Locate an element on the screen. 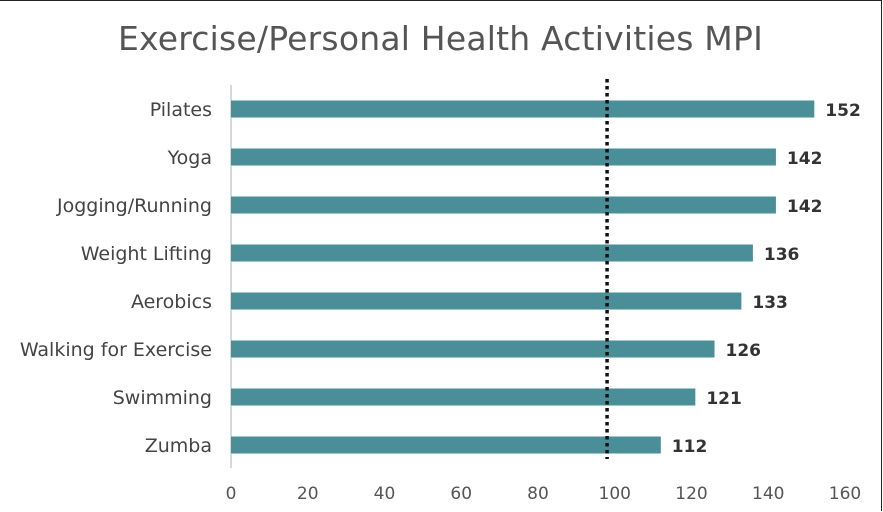  value-label: 133 is located at coordinates (770, 303).